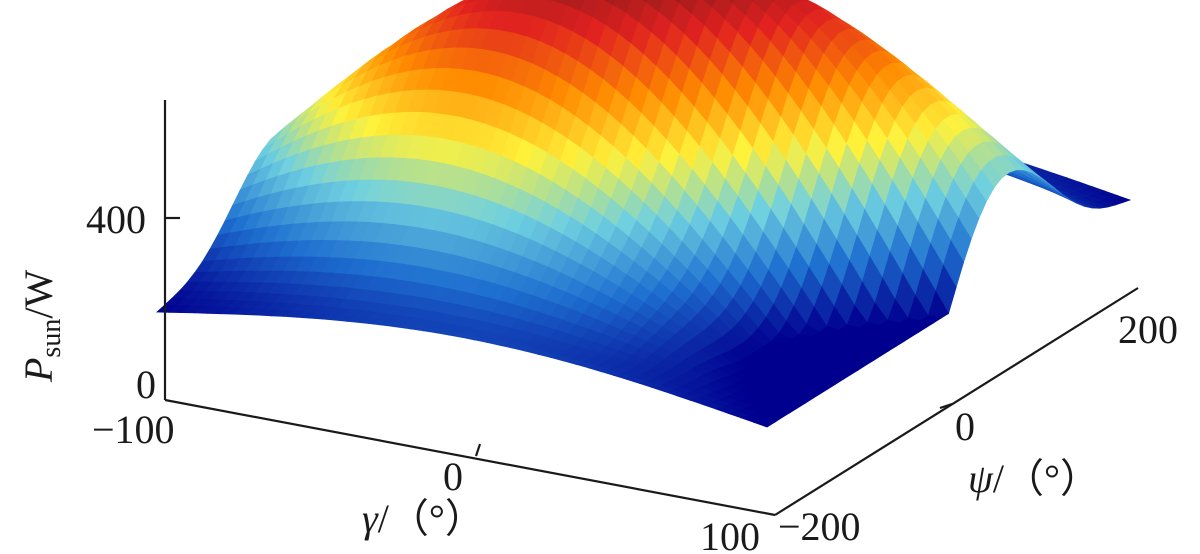  What do you see at coordinates (981, 478) in the screenshot?
I see `psi-axis-symbol: ψ` at bounding box center [981, 478].